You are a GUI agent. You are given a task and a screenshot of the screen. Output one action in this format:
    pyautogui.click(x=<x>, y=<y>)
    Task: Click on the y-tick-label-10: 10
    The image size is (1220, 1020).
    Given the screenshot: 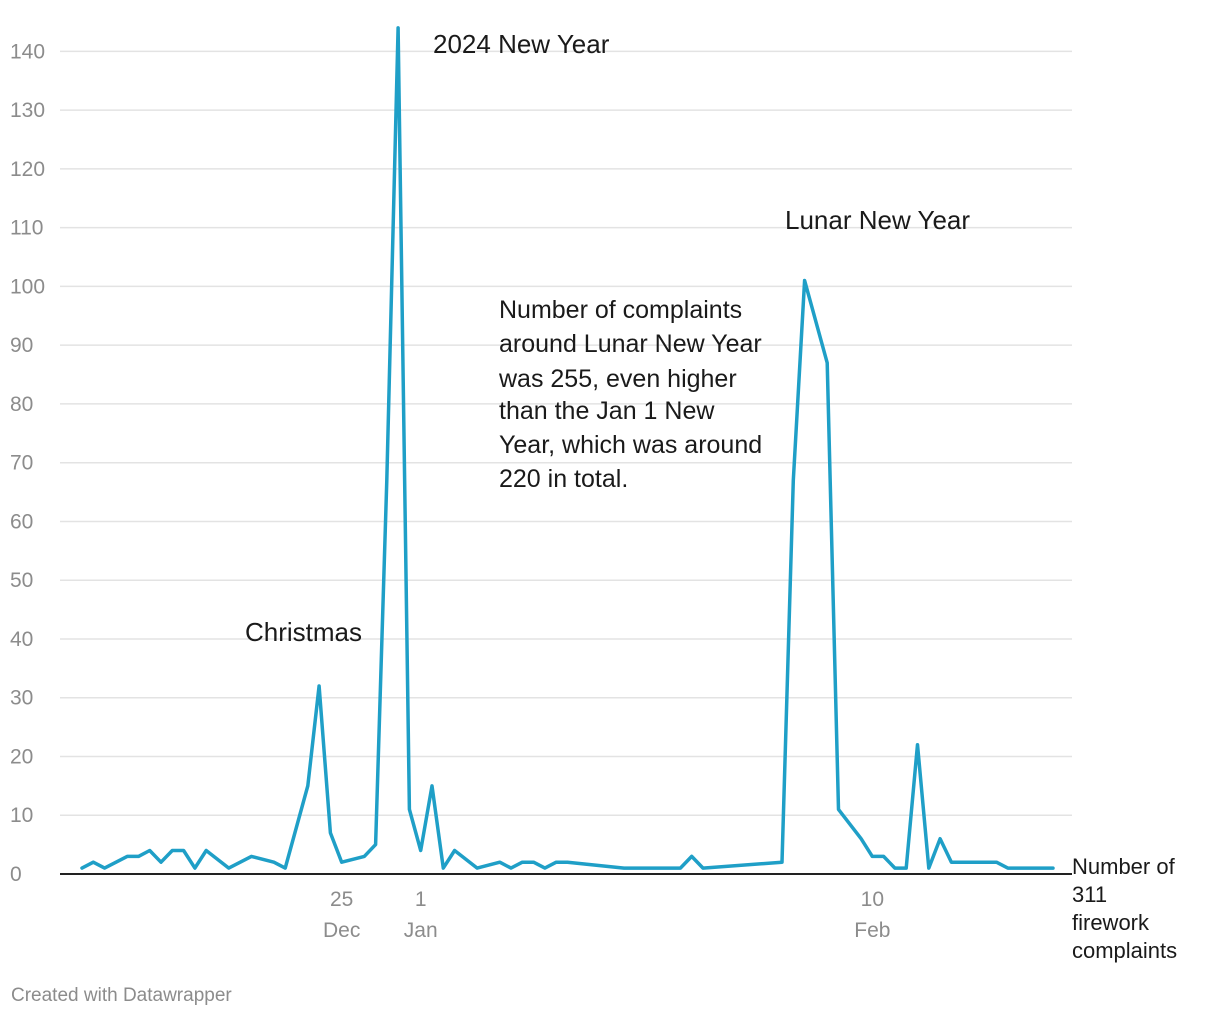 What is the action you would take?
    pyautogui.click(x=21, y=815)
    